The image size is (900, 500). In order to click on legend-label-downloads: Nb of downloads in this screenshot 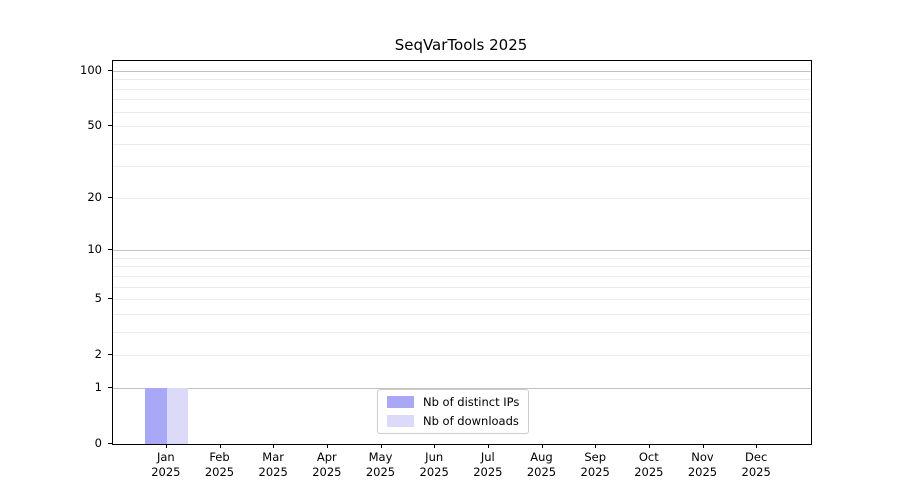, I will do `click(471, 421)`.